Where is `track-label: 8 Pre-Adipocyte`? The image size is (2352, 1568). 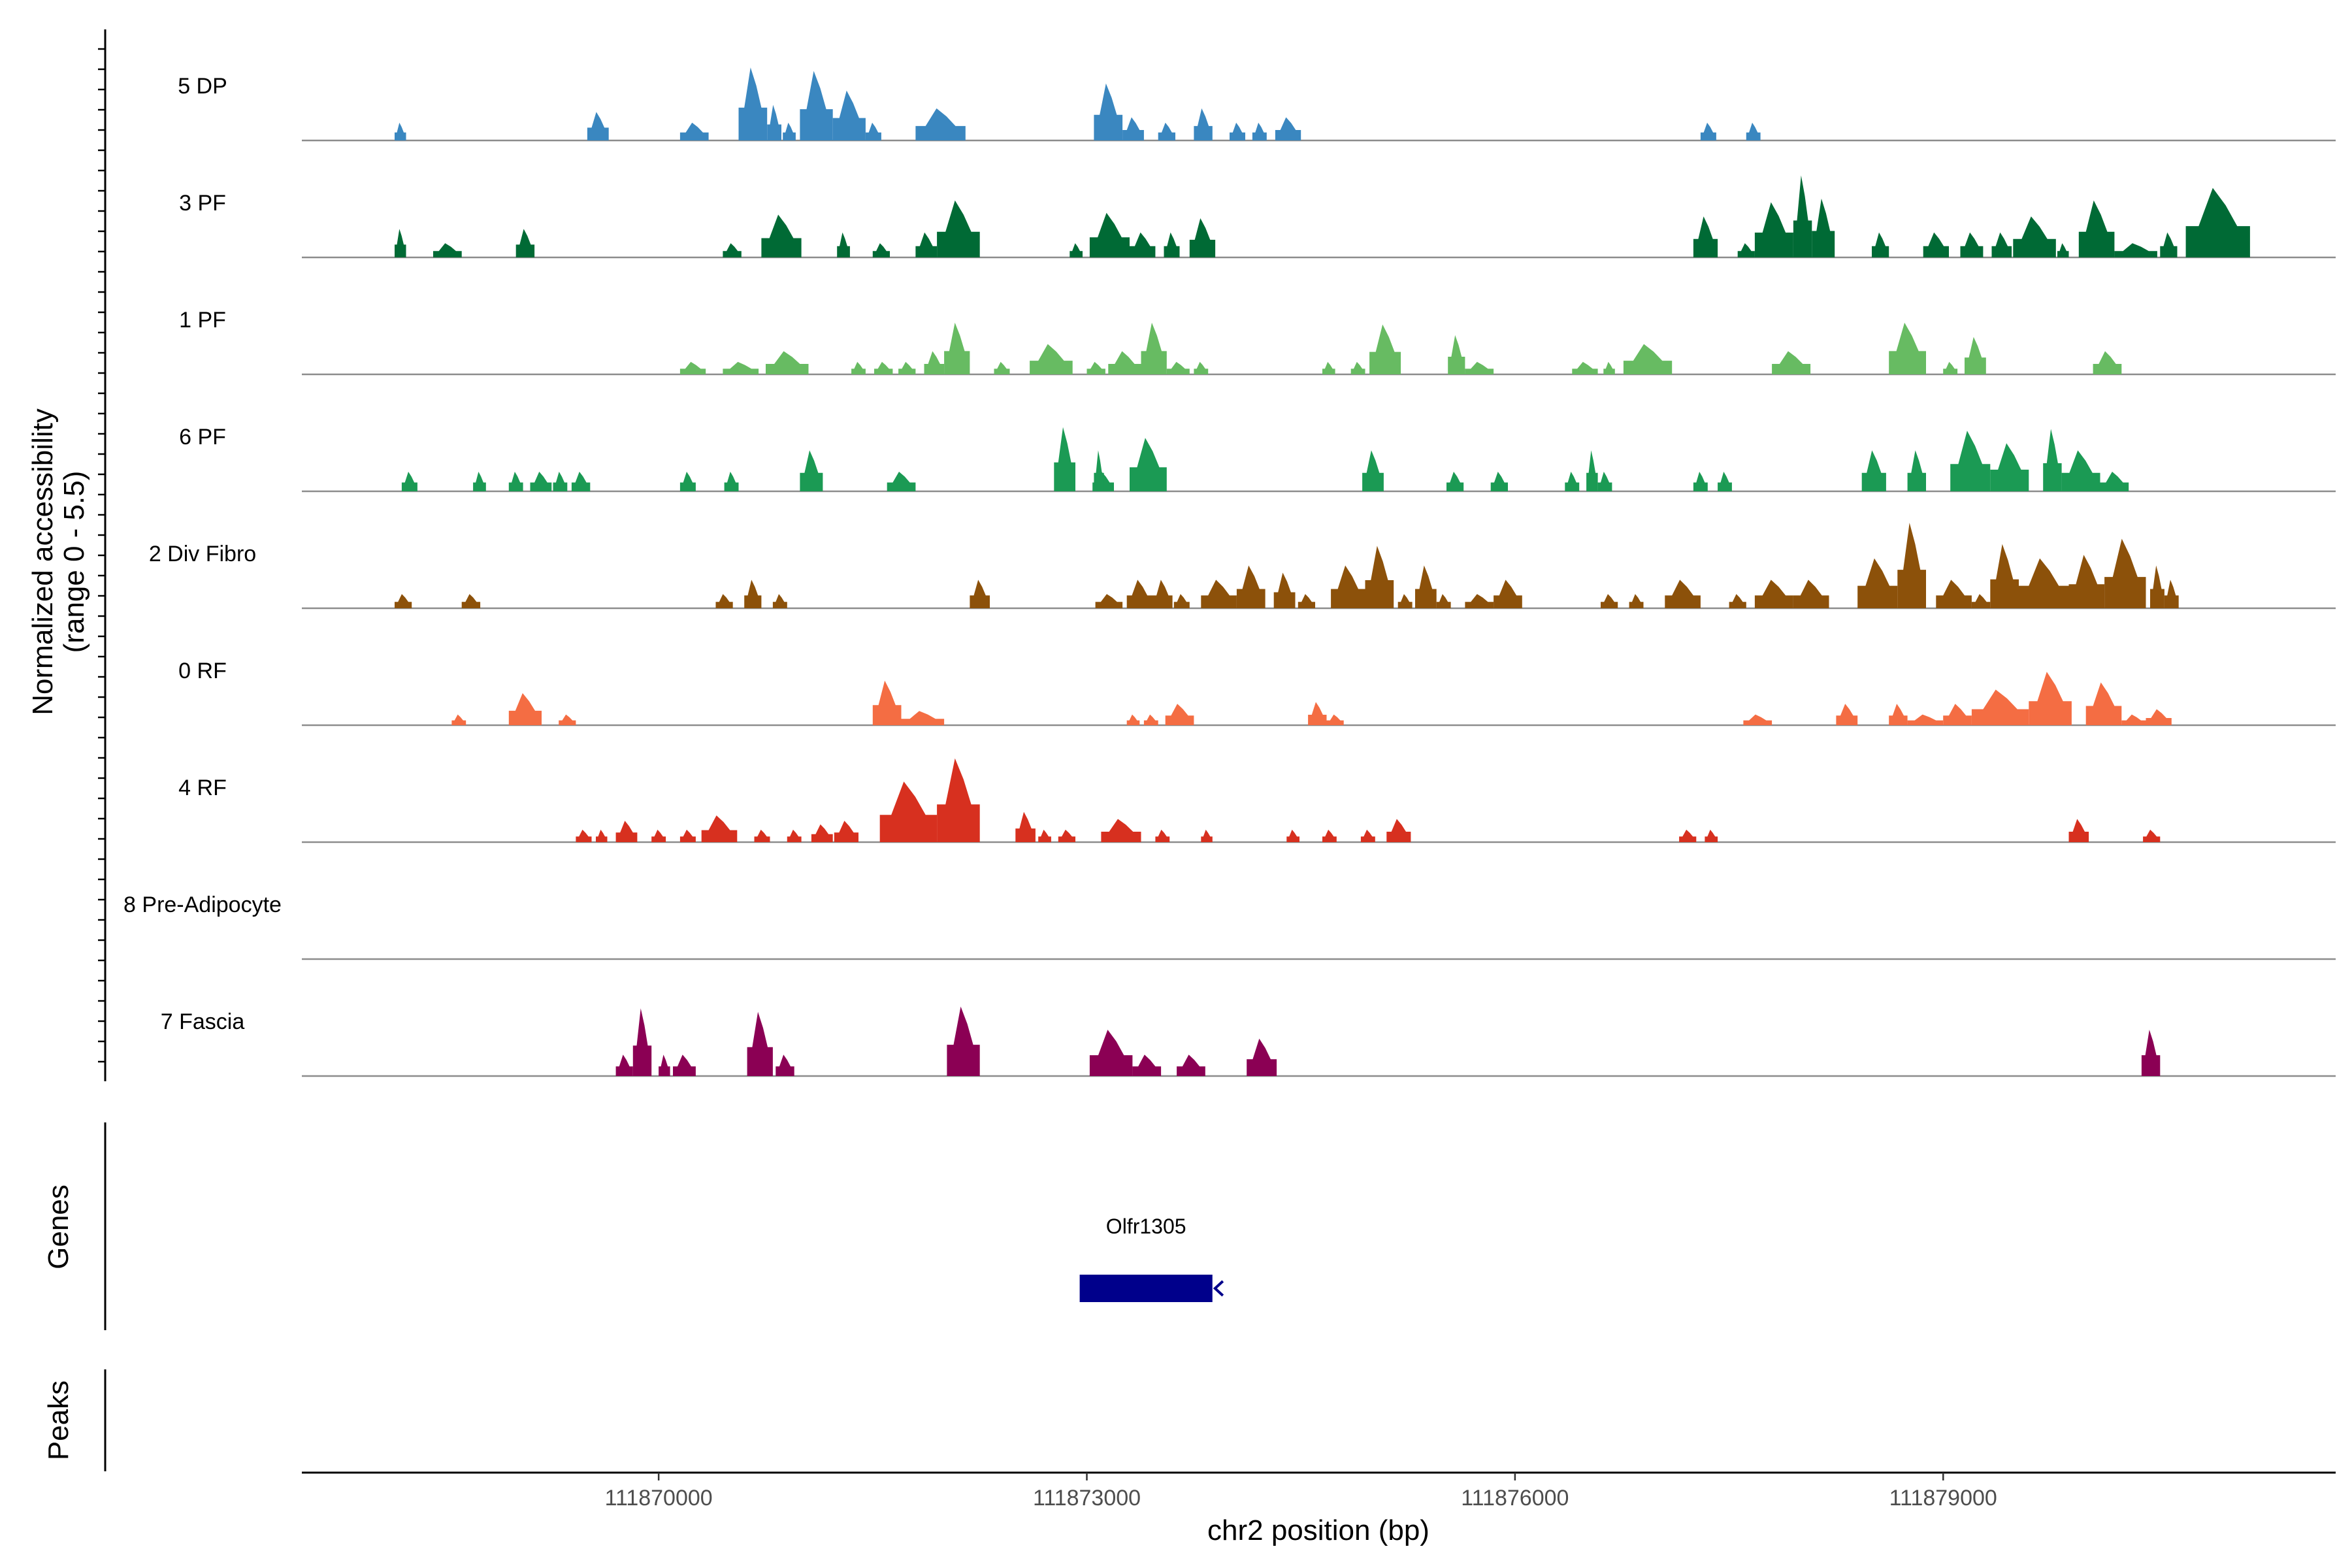
track-label: 8 Pre-Adipocyte is located at coordinates (202, 904).